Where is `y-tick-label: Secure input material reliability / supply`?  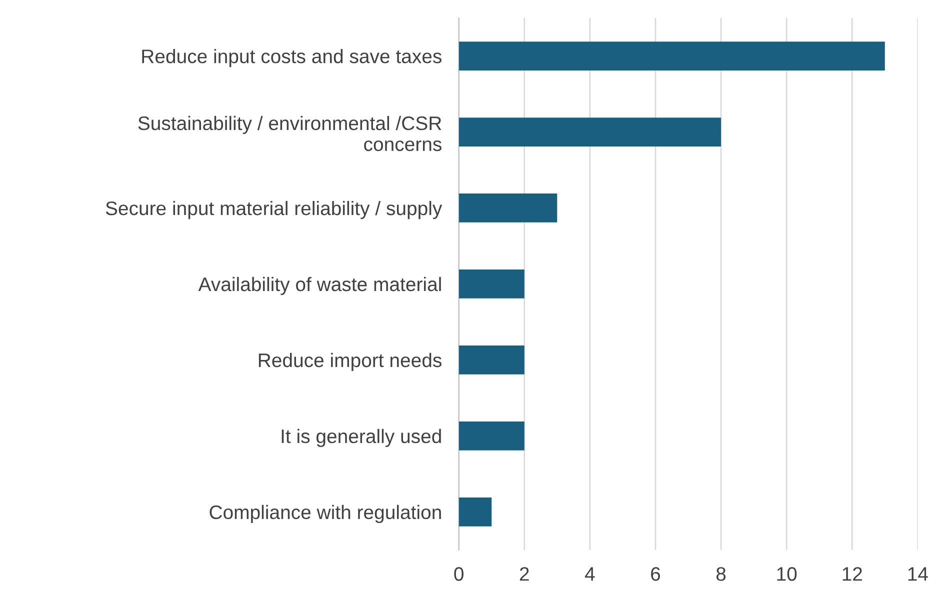
y-tick-label: Secure input material reliability / supply is located at coordinates (274, 210).